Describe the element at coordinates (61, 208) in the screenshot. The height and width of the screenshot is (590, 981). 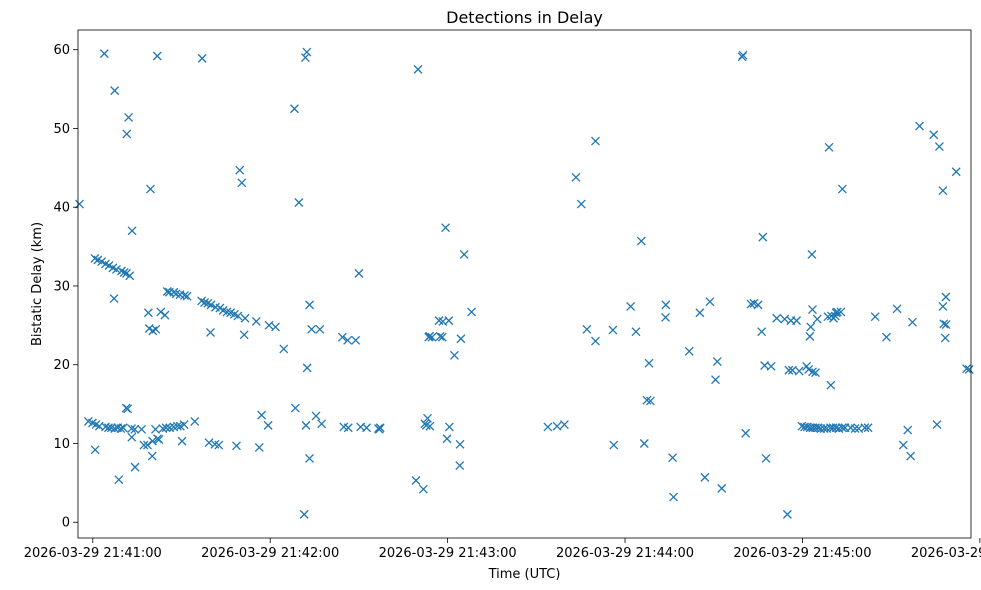
I see `y-tick-label: 40` at that location.